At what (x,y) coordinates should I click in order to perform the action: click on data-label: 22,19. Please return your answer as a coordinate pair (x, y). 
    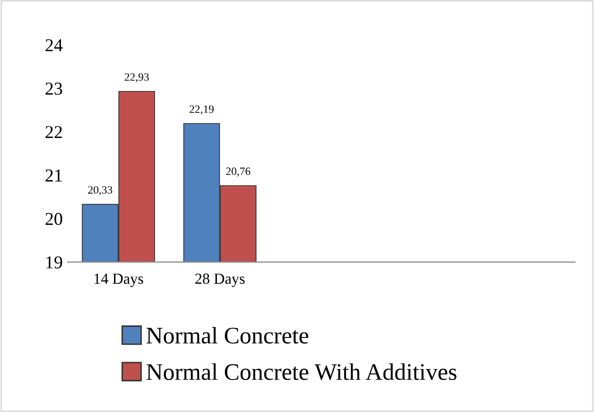
    Looking at the image, I should click on (202, 110).